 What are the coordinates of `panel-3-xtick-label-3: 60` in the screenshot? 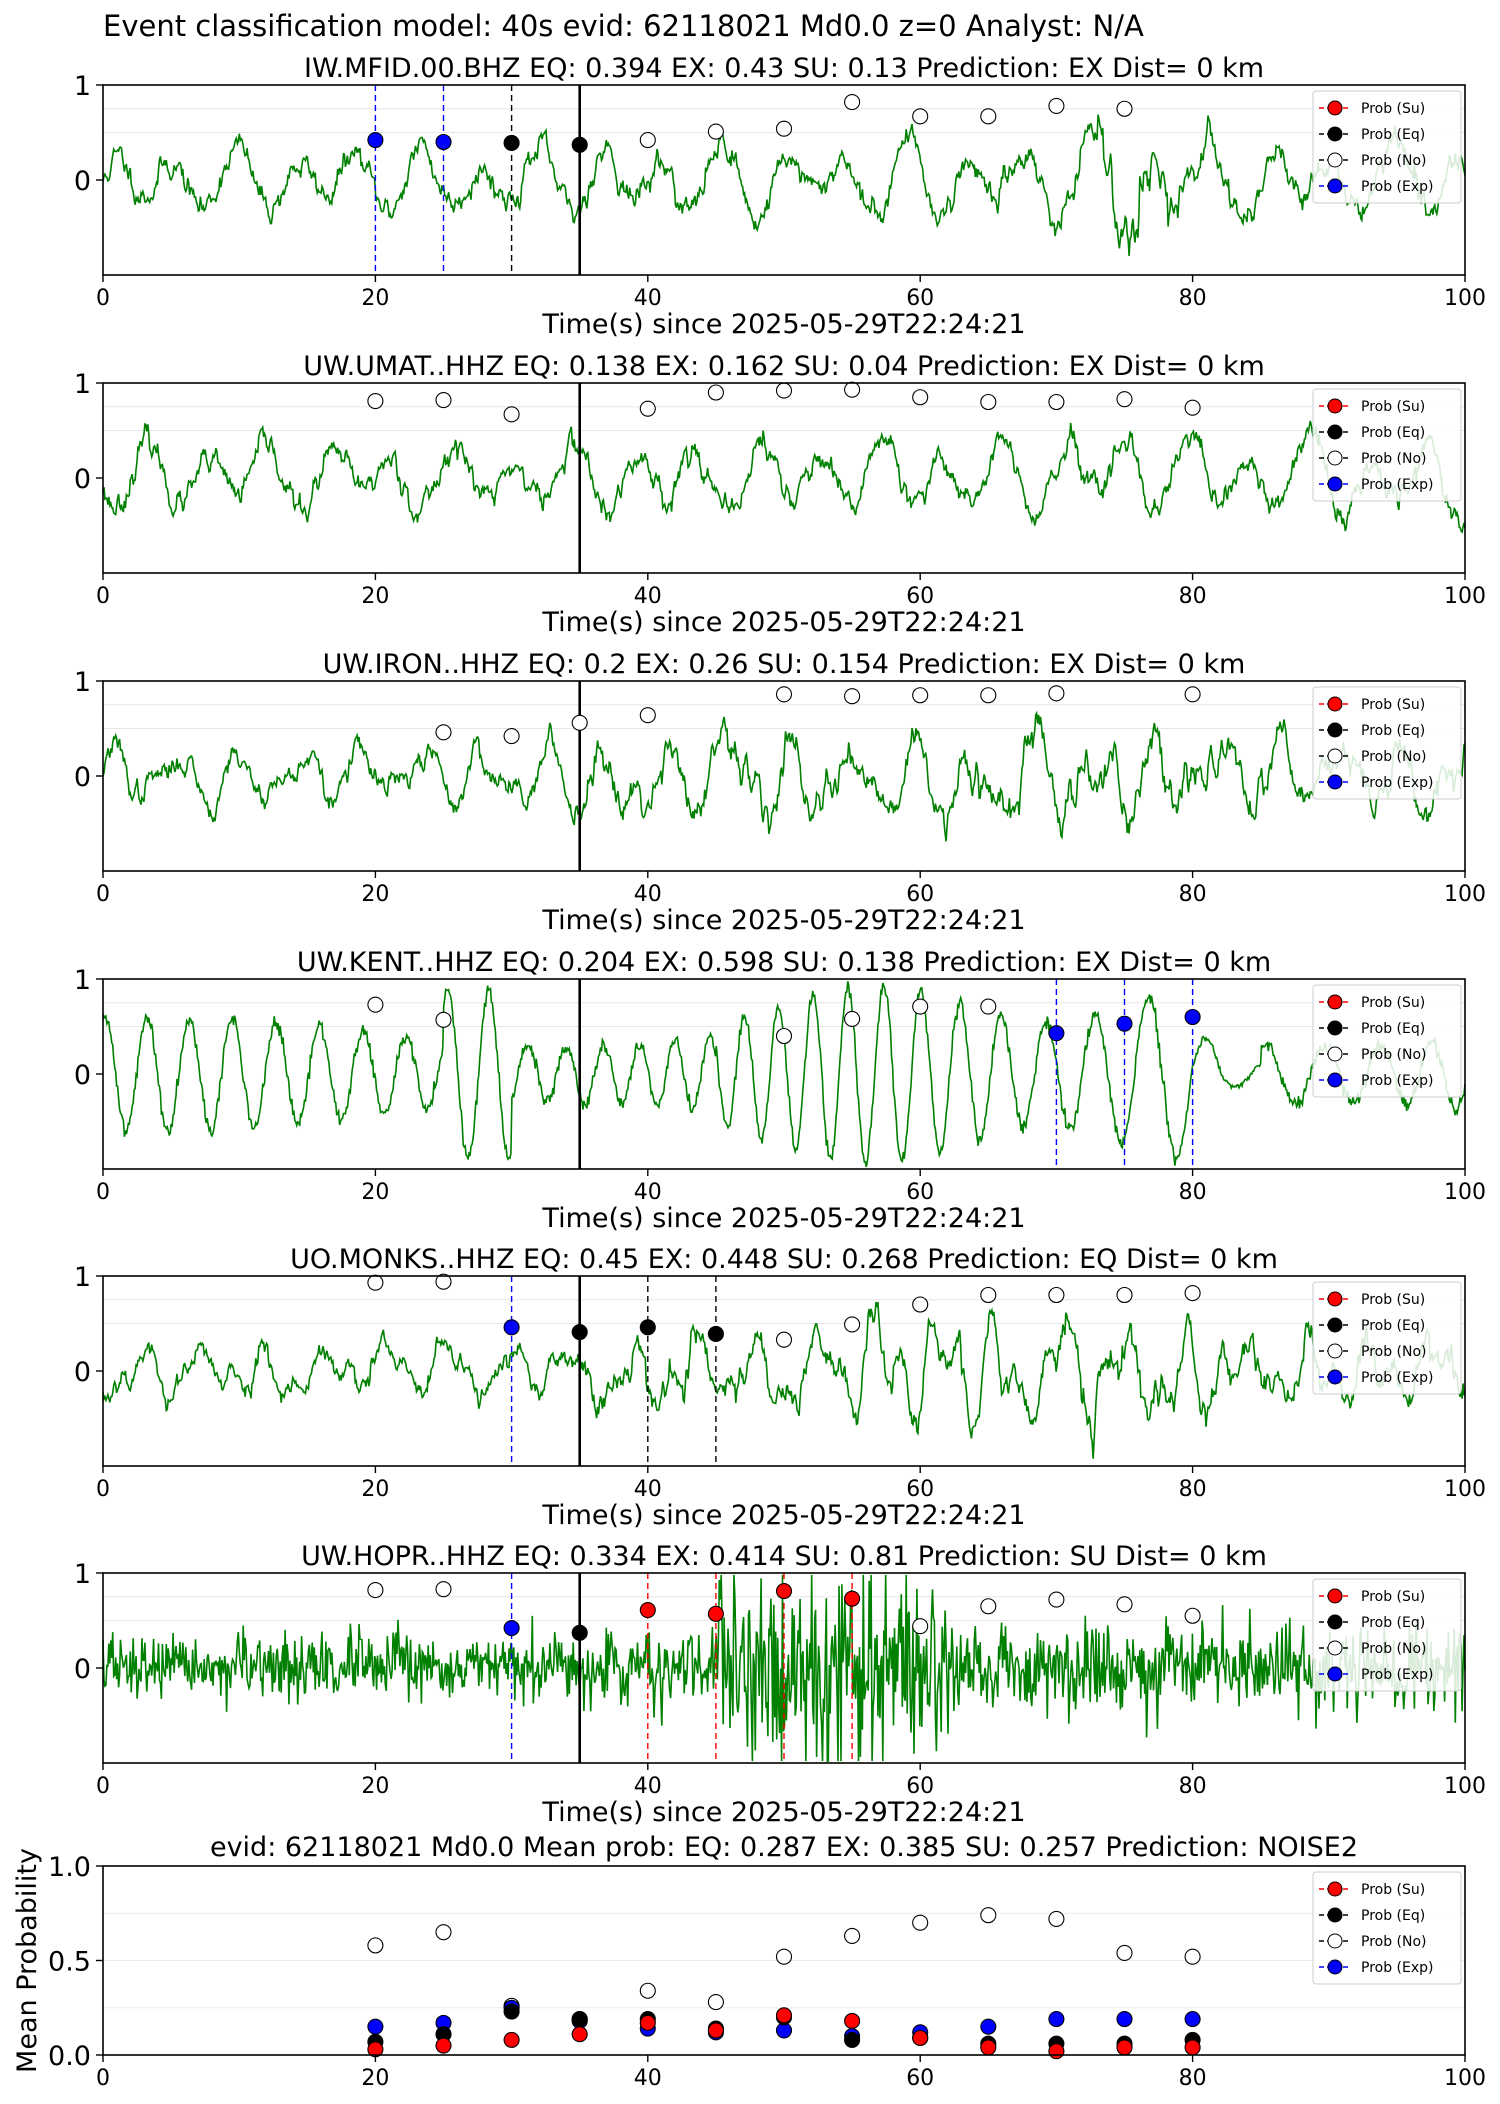 It's located at (920, 894).